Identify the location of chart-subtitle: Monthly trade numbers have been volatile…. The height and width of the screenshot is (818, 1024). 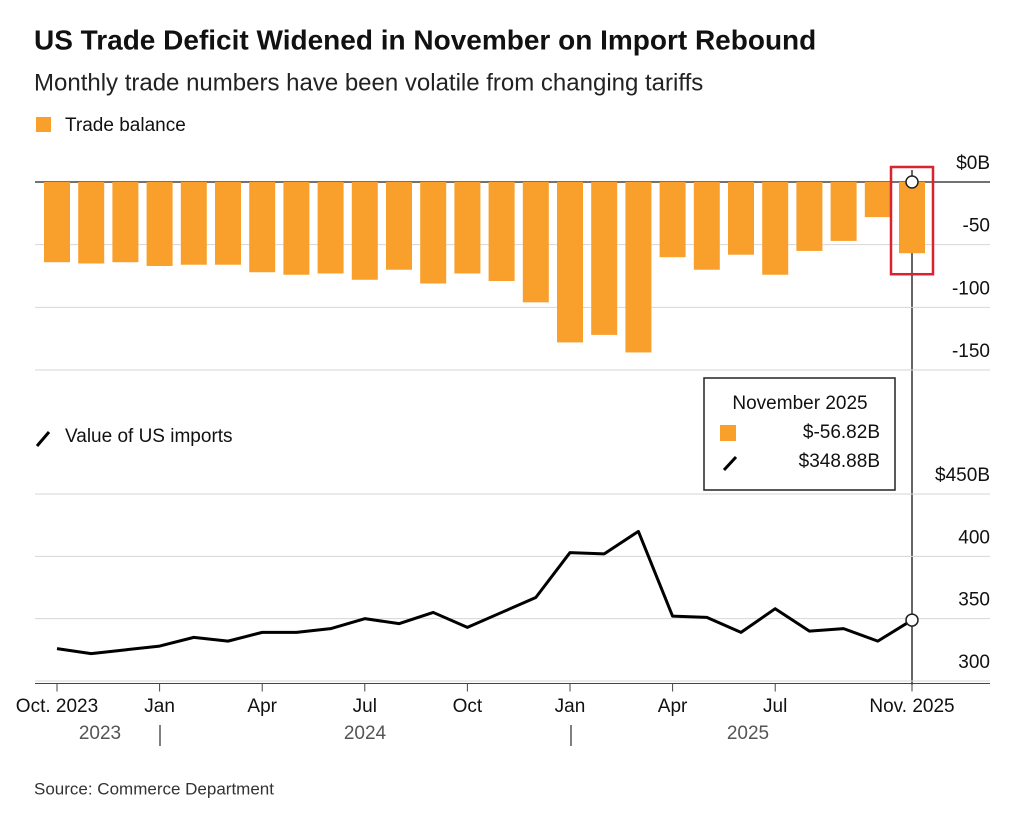
(368, 82).